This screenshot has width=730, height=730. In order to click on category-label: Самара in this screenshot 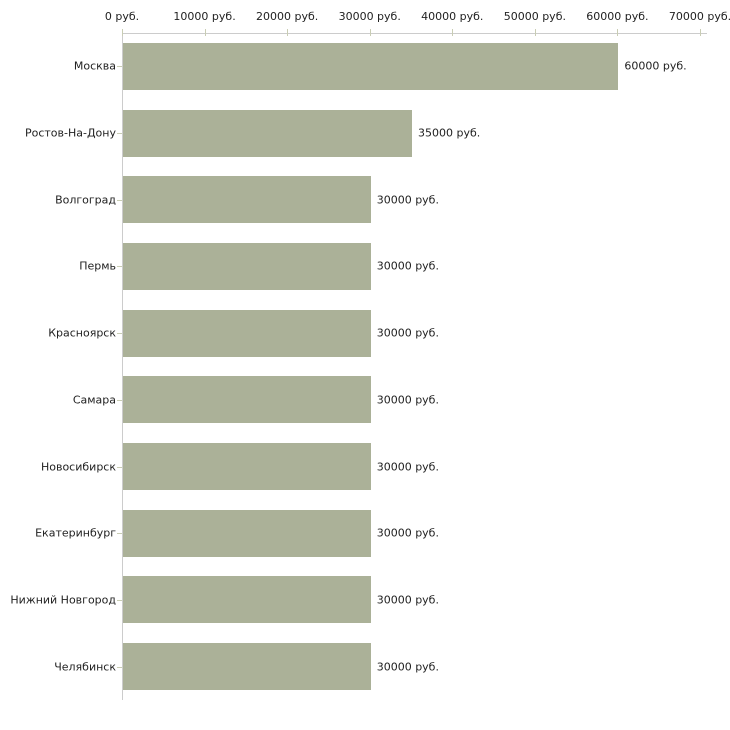, I will do `click(94, 400)`.